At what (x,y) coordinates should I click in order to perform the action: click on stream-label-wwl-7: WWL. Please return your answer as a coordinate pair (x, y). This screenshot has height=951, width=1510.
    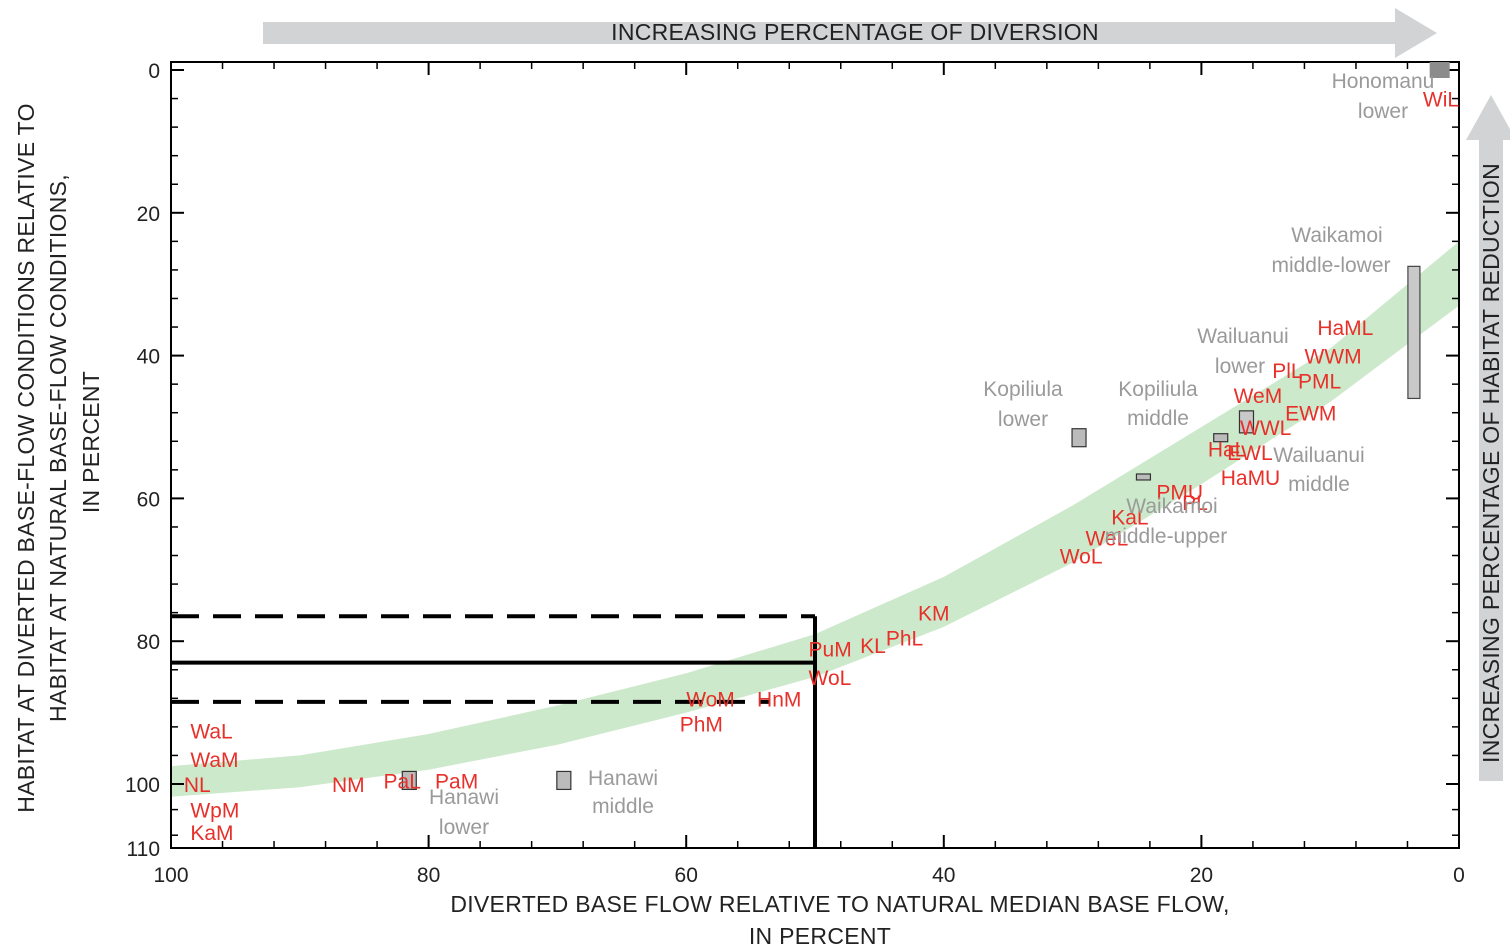
    Looking at the image, I should click on (1265, 428).